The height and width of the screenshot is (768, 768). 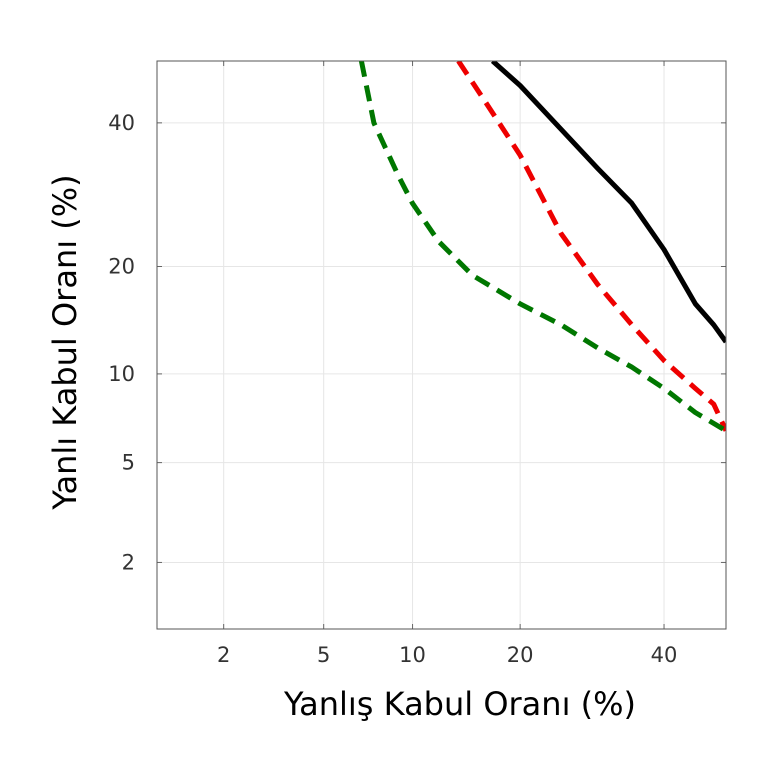 What do you see at coordinates (664, 655) in the screenshot?
I see `x-tick-label: 40` at bounding box center [664, 655].